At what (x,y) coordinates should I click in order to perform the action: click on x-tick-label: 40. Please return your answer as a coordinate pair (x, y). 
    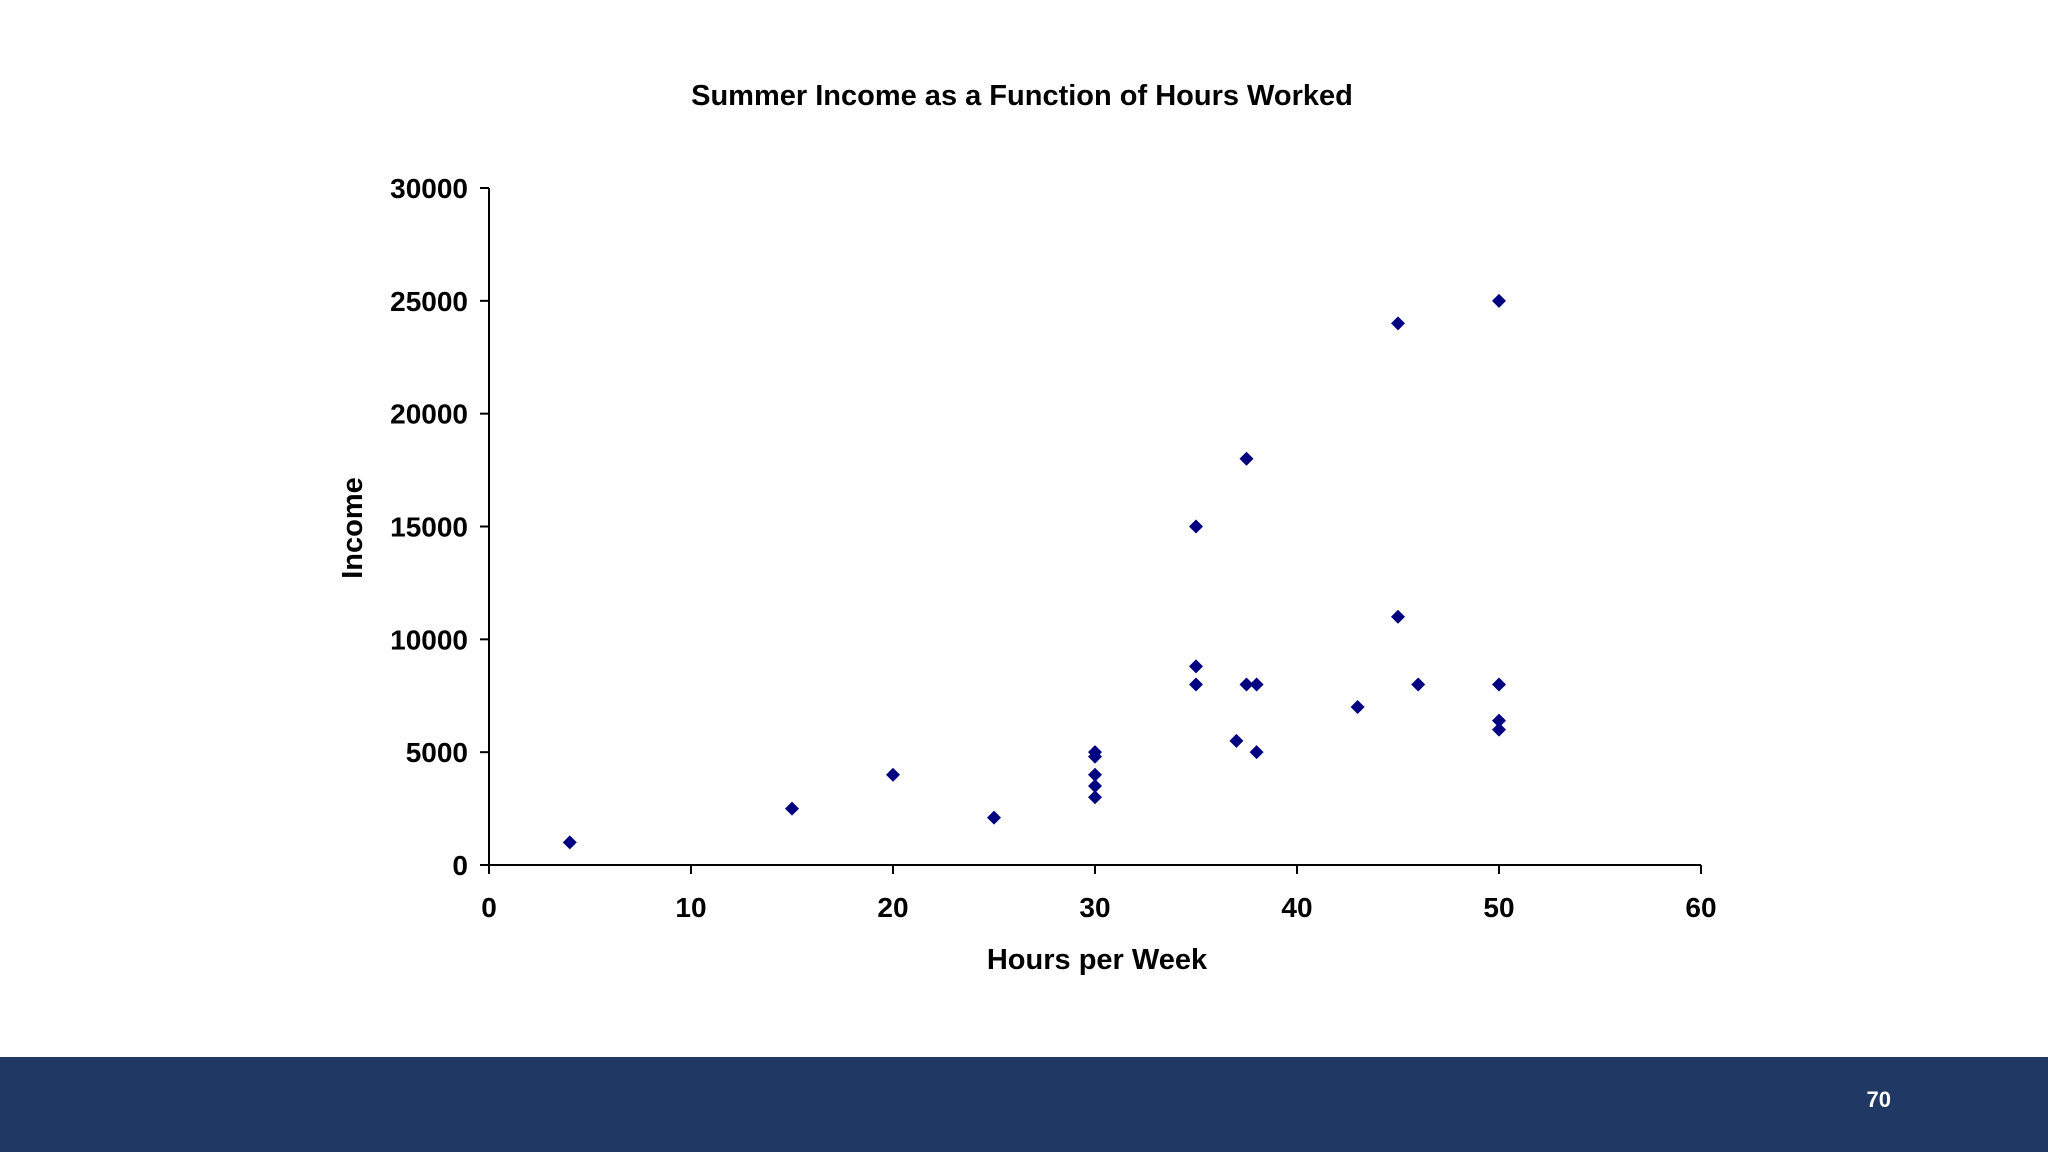
    Looking at the image, I should click on (1296, 907).